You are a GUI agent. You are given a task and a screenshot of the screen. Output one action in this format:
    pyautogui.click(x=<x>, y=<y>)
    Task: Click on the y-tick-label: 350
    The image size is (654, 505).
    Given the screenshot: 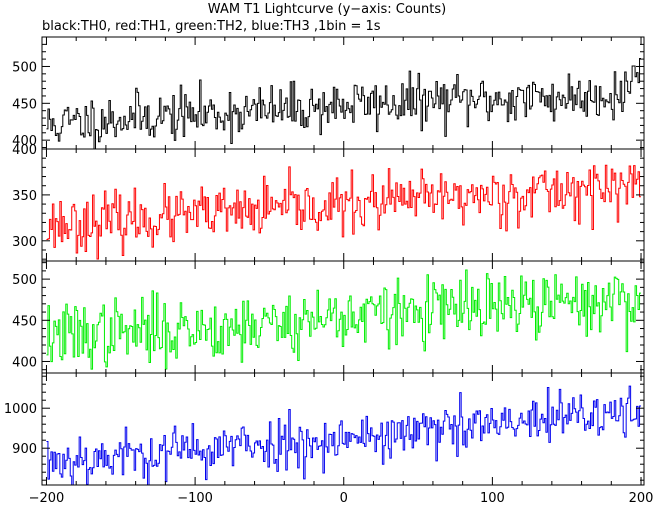 What is the action you would take?
    pyautogui.click(x=24, y=196)
    